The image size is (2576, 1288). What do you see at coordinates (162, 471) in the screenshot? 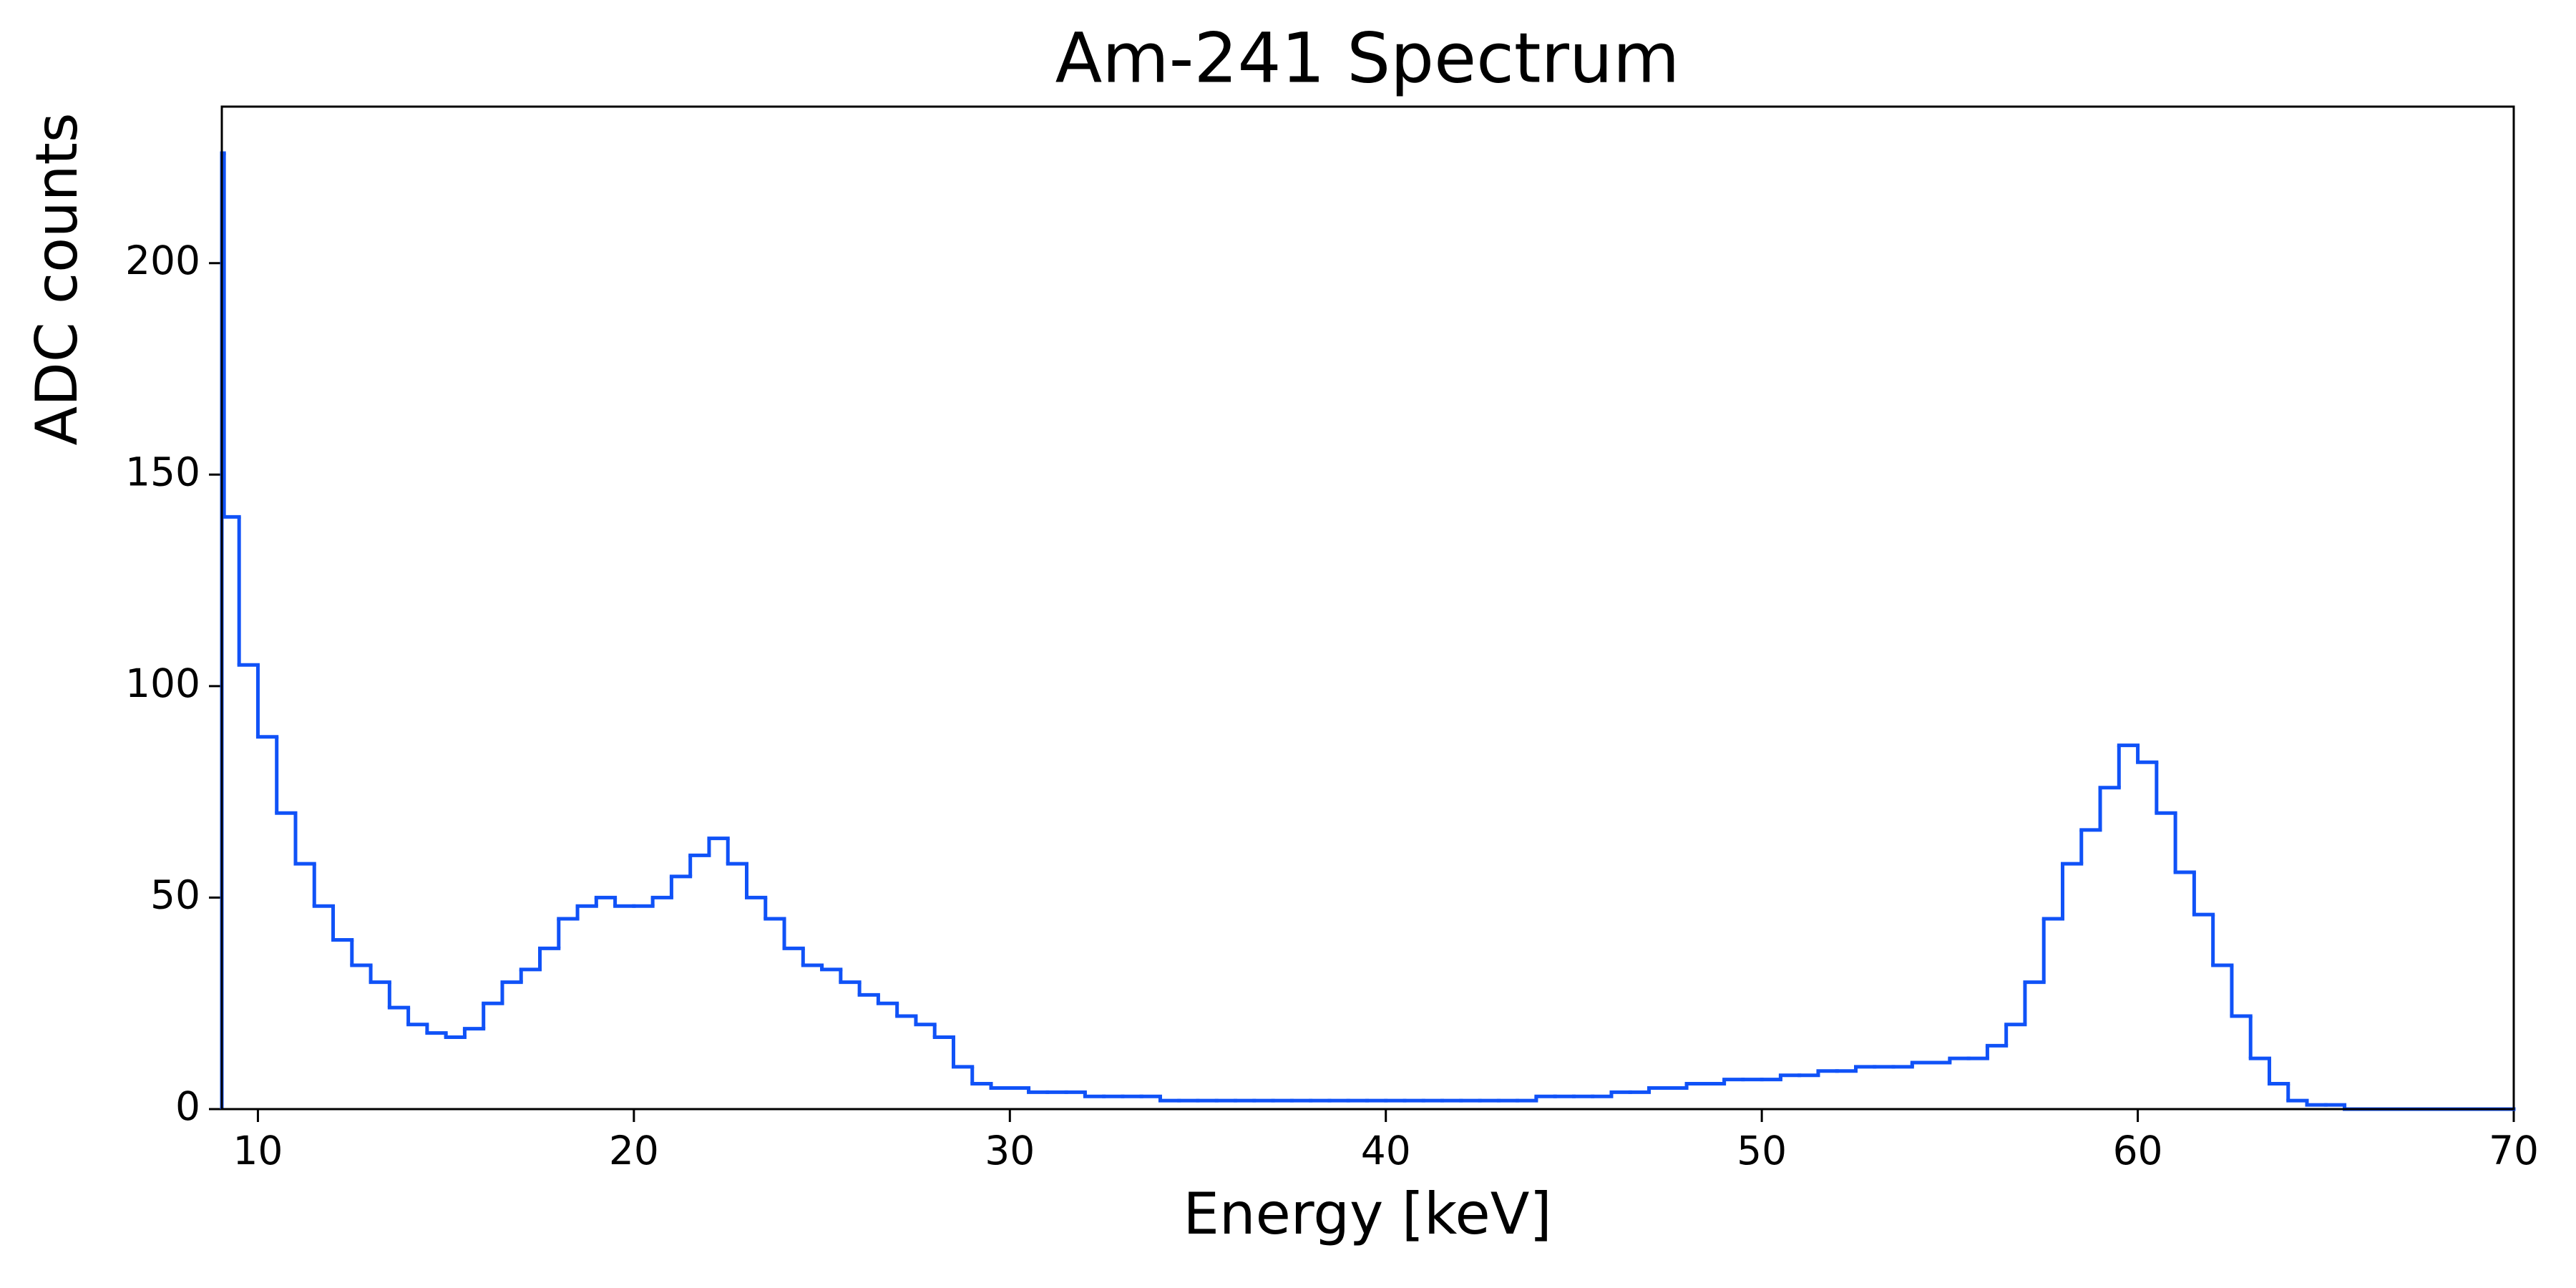
I see `y-tick-label: 150` at bounding box center [162, 471].